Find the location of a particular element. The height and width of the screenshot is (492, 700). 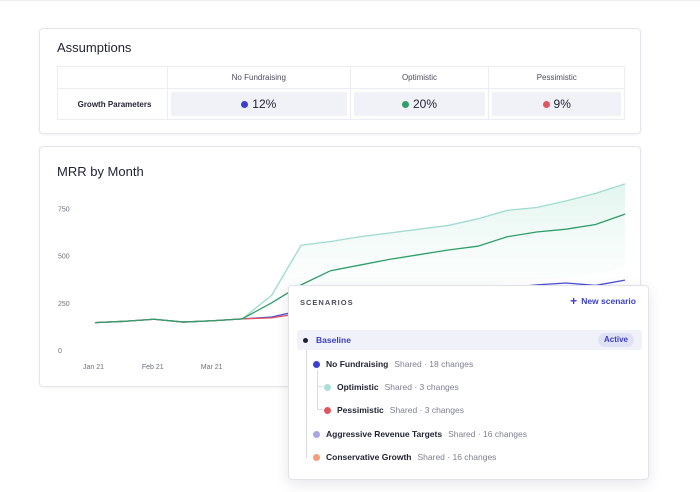

x-tick-label: Feb 21 is located at coordinates (153, 367).